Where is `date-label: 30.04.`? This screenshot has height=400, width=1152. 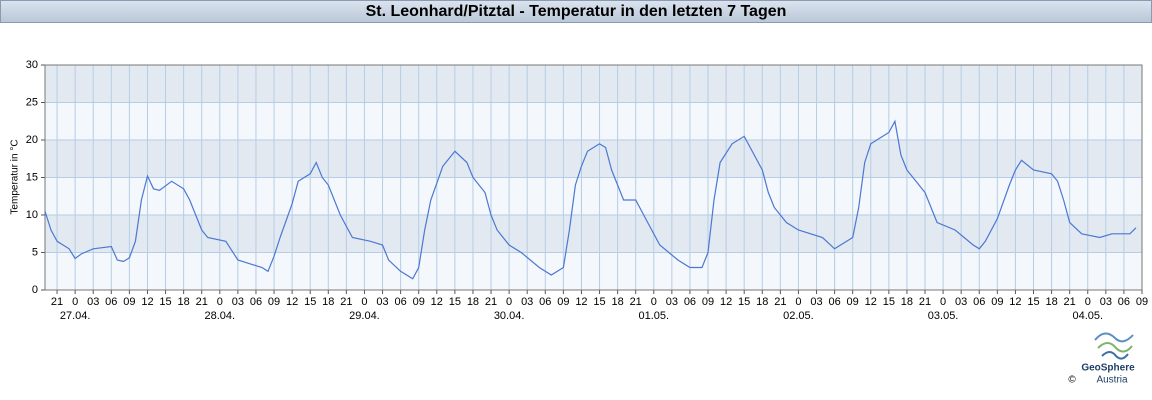
date-label: 30.04. is located at coordinates (509, 316).